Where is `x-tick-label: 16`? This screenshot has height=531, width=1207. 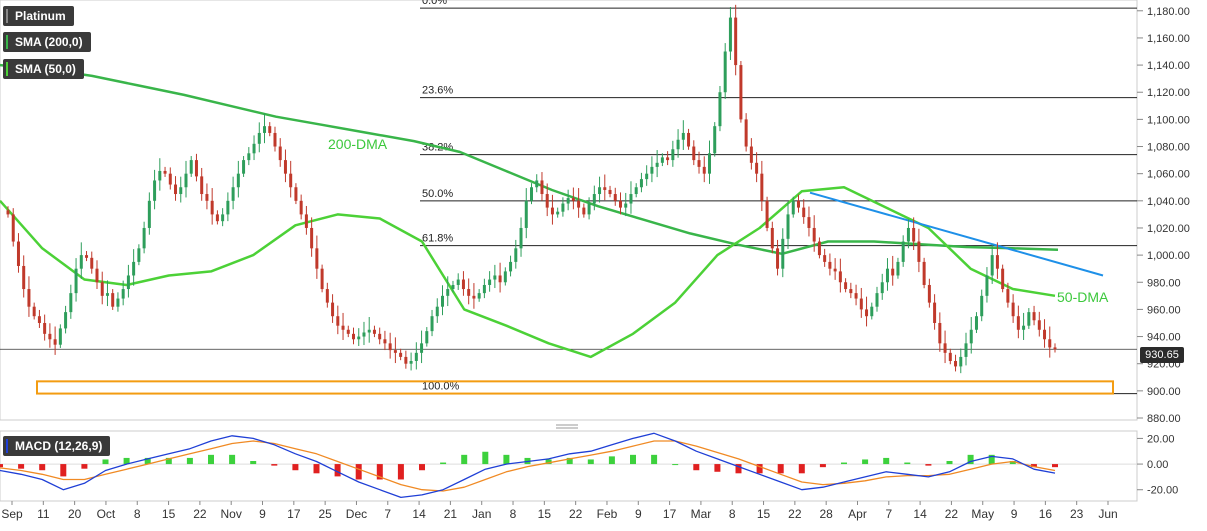
x-tick-label: 16 is located at coordinates (1046, 514).